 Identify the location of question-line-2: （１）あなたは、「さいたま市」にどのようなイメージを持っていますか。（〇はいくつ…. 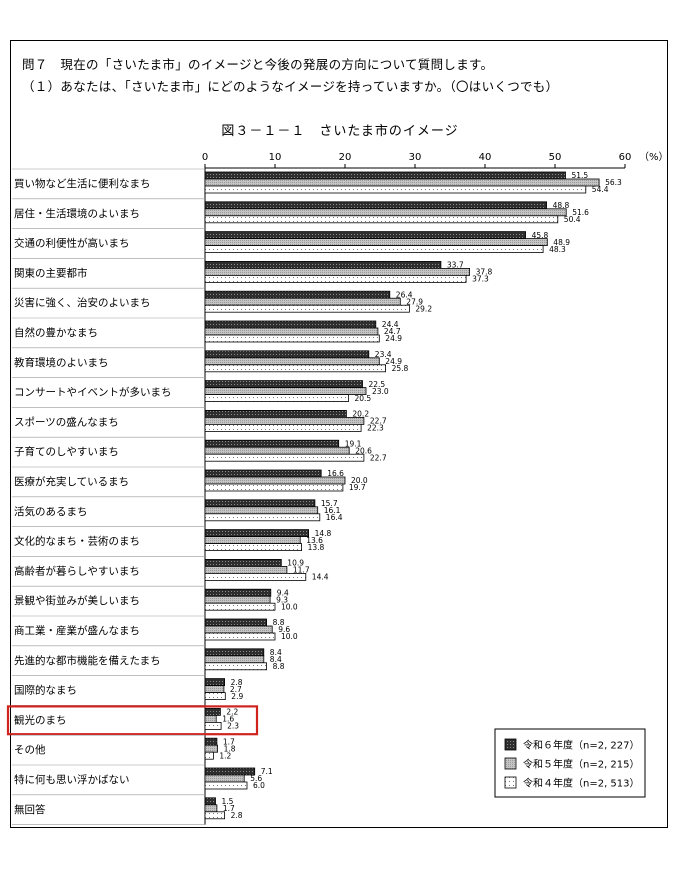
(290, 86).